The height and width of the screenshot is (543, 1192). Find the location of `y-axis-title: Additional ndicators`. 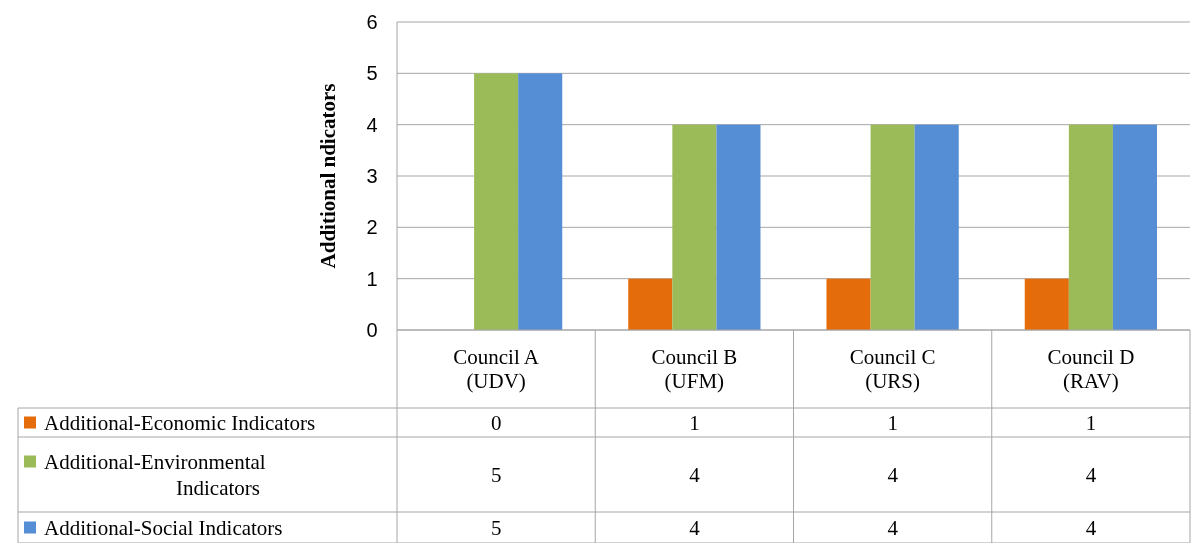

y-axis-title: Additional ndicators is located at coordinates (328, 176).